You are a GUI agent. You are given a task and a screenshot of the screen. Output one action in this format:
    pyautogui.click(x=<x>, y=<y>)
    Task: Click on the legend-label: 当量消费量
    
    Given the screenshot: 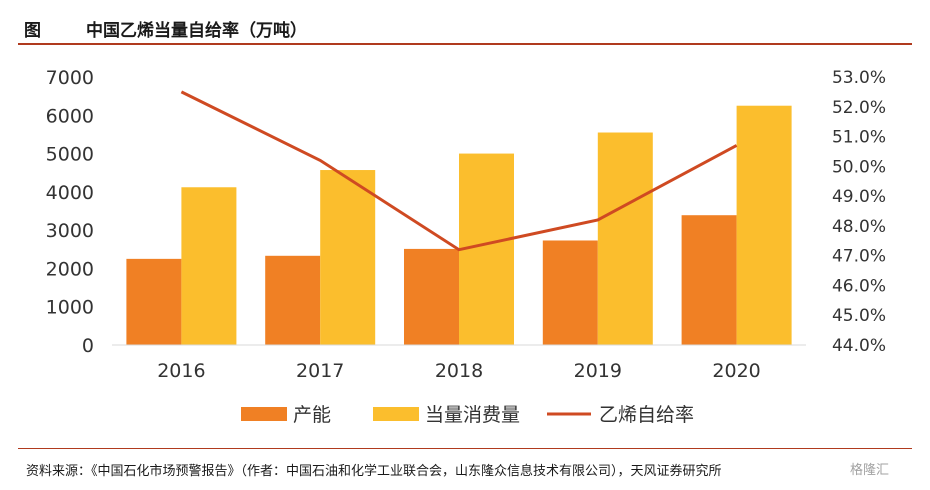 What is the action you would take?
    pyautogui.click(x=472, y=415)
    